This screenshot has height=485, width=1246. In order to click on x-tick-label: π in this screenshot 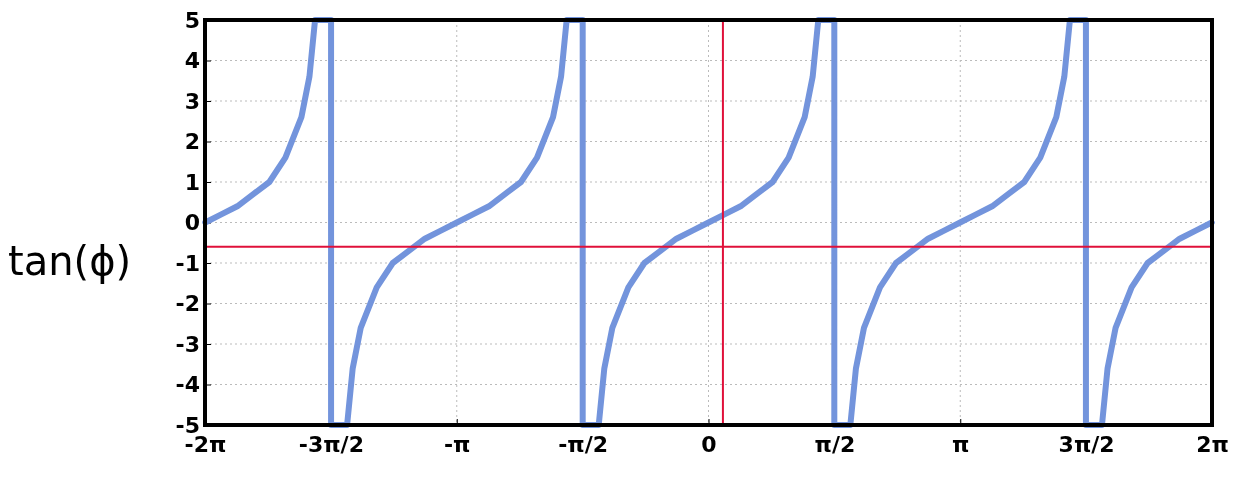, I will do `click(961, 445)`.